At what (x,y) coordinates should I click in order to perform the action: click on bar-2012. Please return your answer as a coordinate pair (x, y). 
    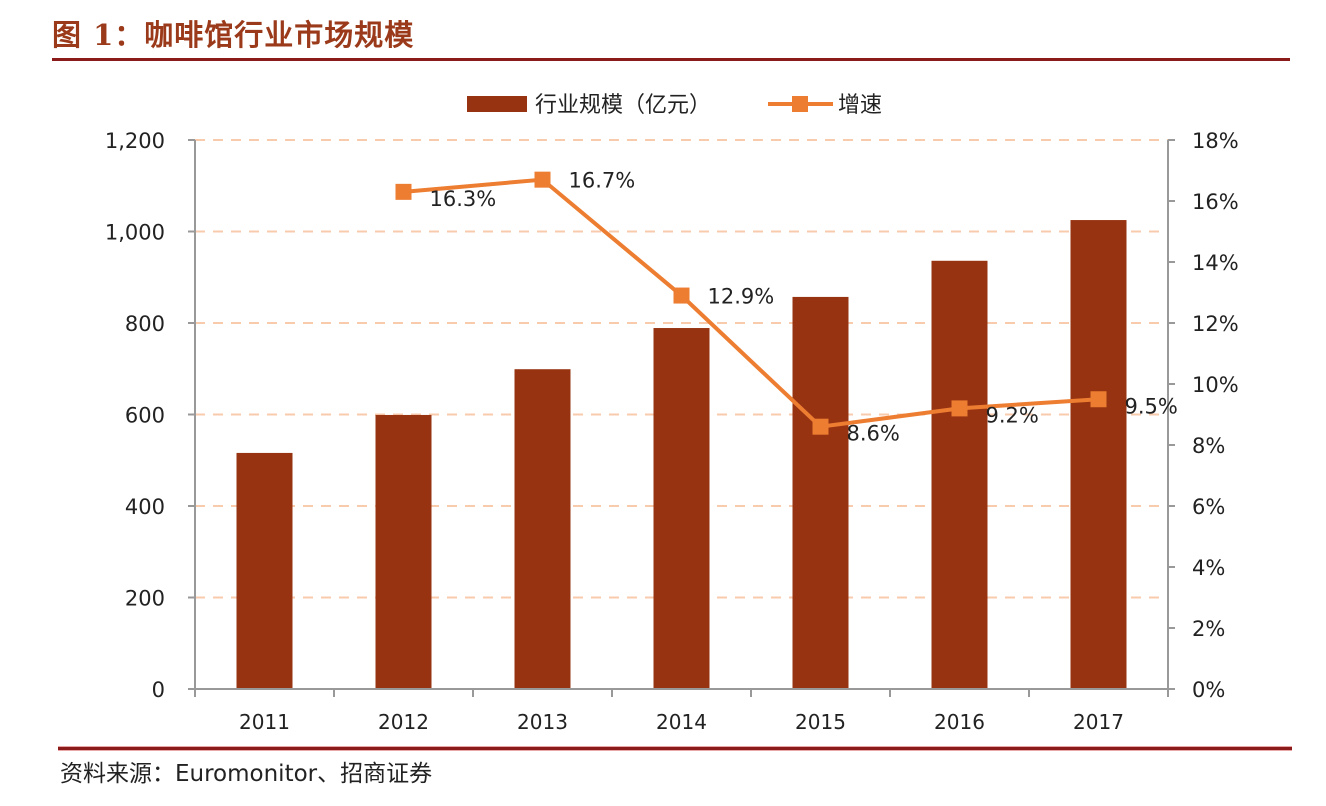
    Looking at the image, I should click on (403, 551).